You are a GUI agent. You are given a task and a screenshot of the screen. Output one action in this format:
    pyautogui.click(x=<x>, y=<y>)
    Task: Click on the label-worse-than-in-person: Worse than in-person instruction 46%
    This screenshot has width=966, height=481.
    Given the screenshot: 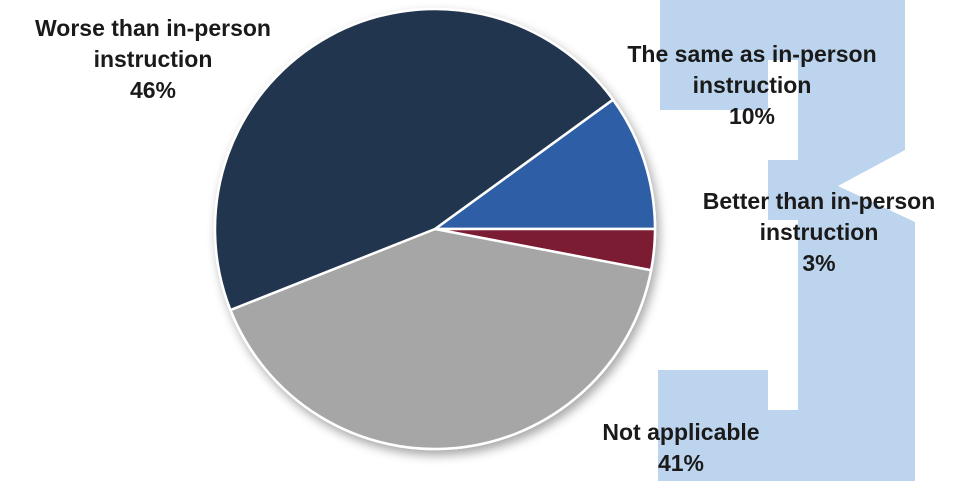 What is the action you would take?
    pyautogui.click(x=153, y=59)
    